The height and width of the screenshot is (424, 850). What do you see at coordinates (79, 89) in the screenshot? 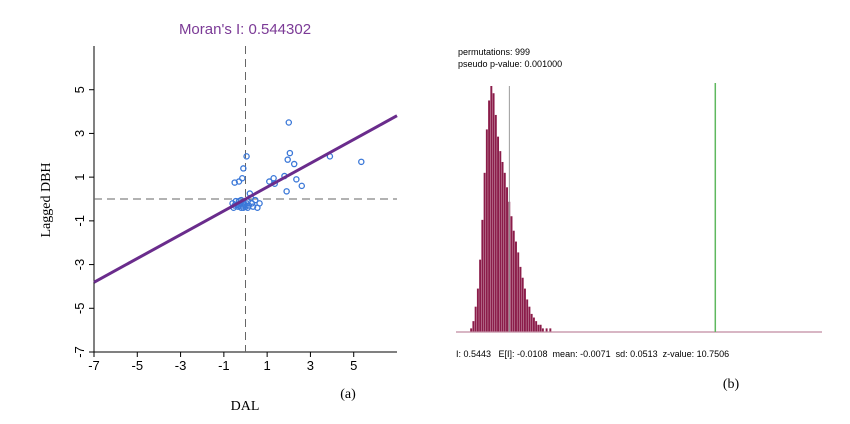
I see `y-tick-label: 5` at bounding box center [79, 89].